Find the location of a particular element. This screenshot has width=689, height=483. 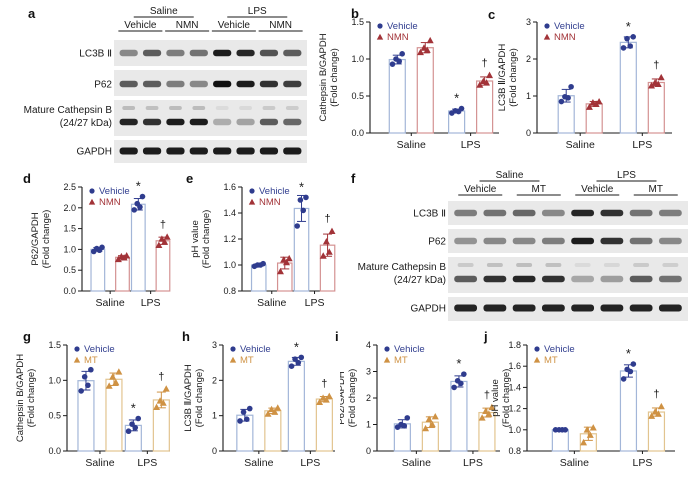

y-tick-label: 0.5 is located at coordinates (69, 270).